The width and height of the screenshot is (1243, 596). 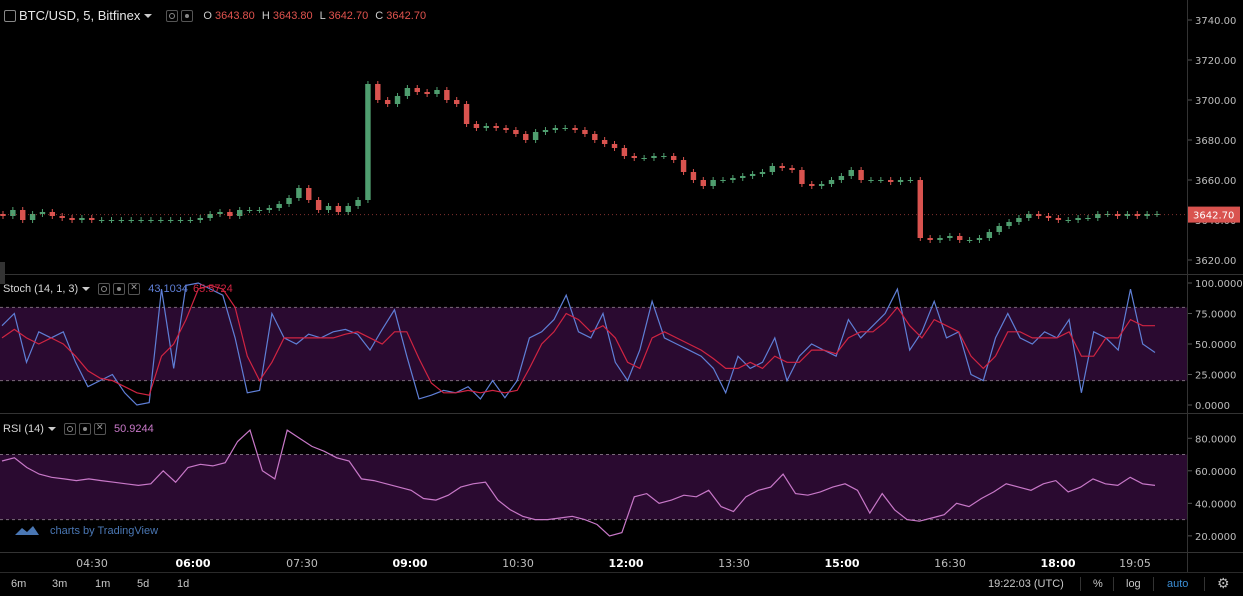 What do you see at coordinates (1213, 216) in the screenshot?
I see `last-price-label: 3642.70` at bounding box center [1213, 216].